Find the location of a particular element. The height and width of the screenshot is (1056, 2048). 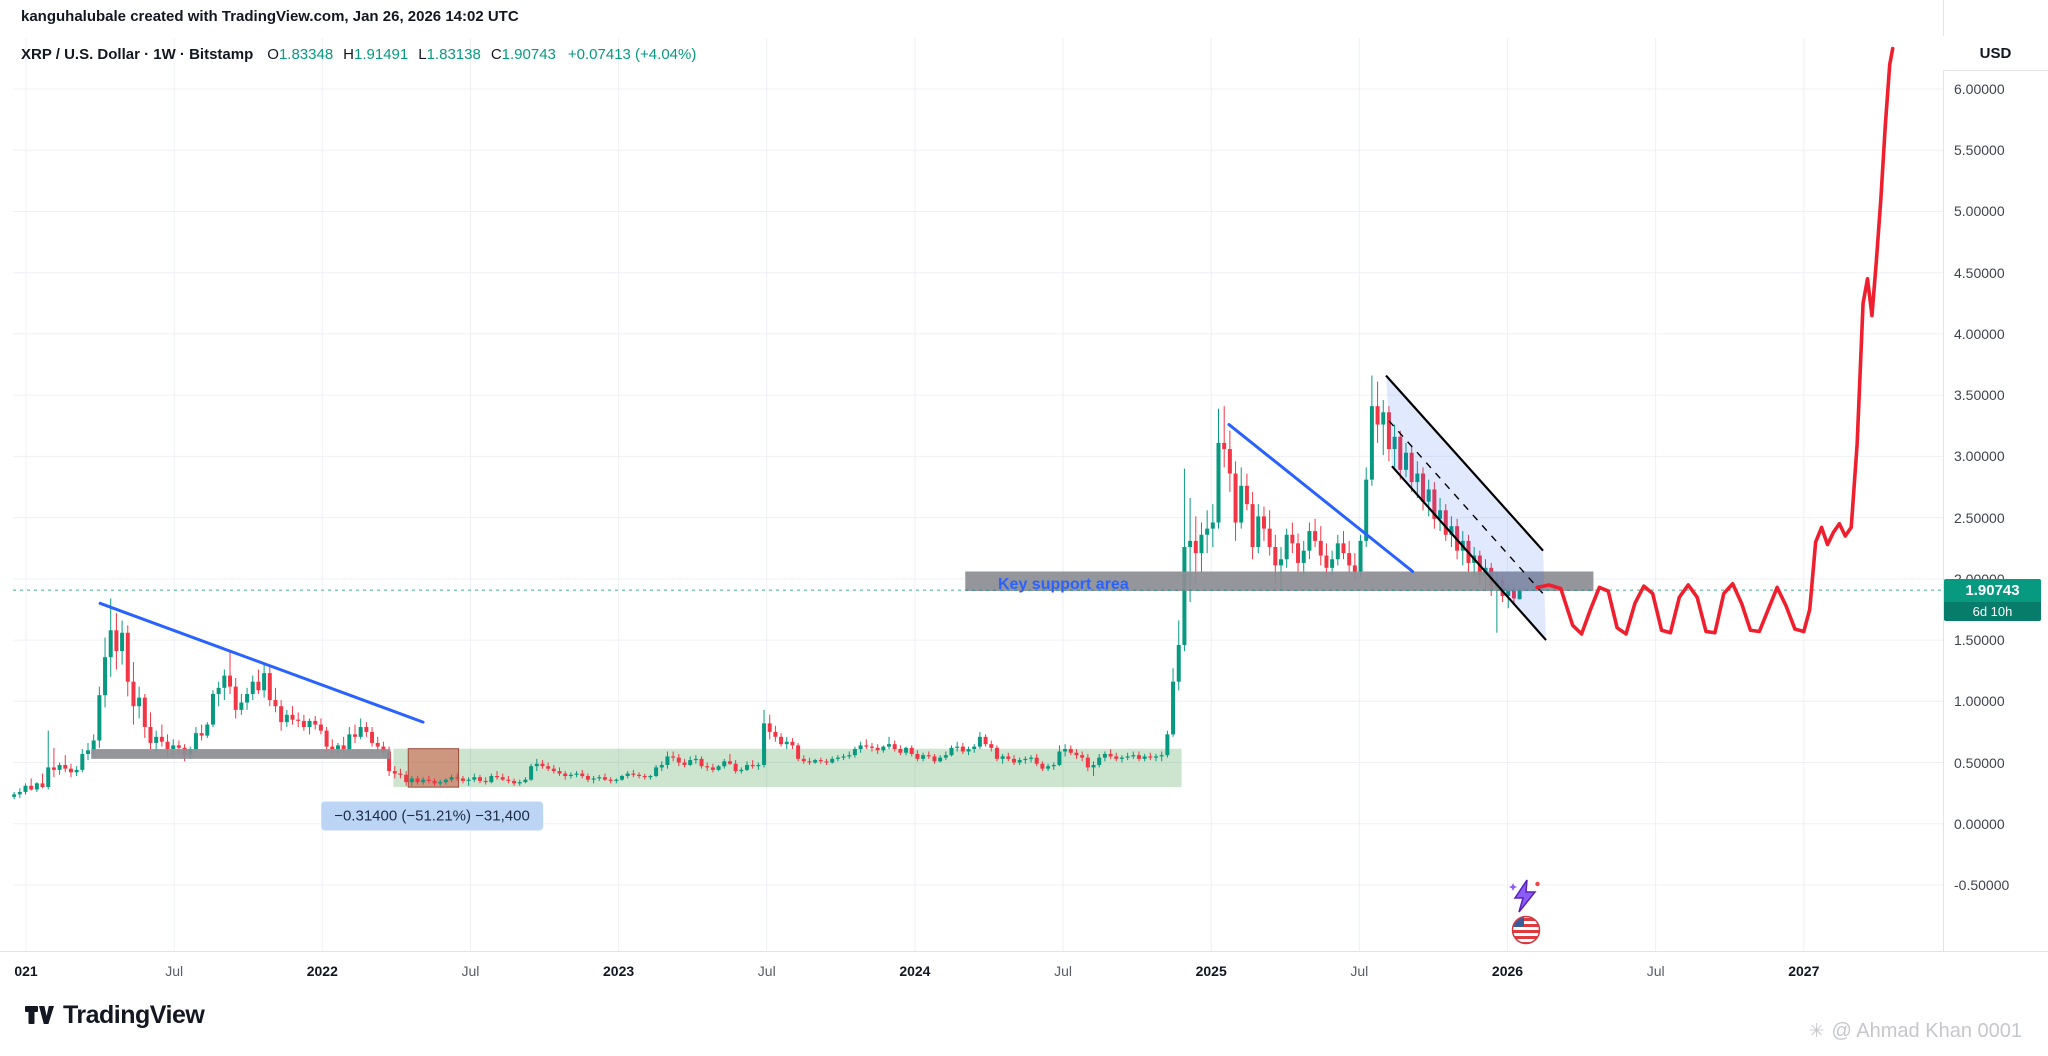

currency-axis-label: USD is located at coordinates (1995, 53).